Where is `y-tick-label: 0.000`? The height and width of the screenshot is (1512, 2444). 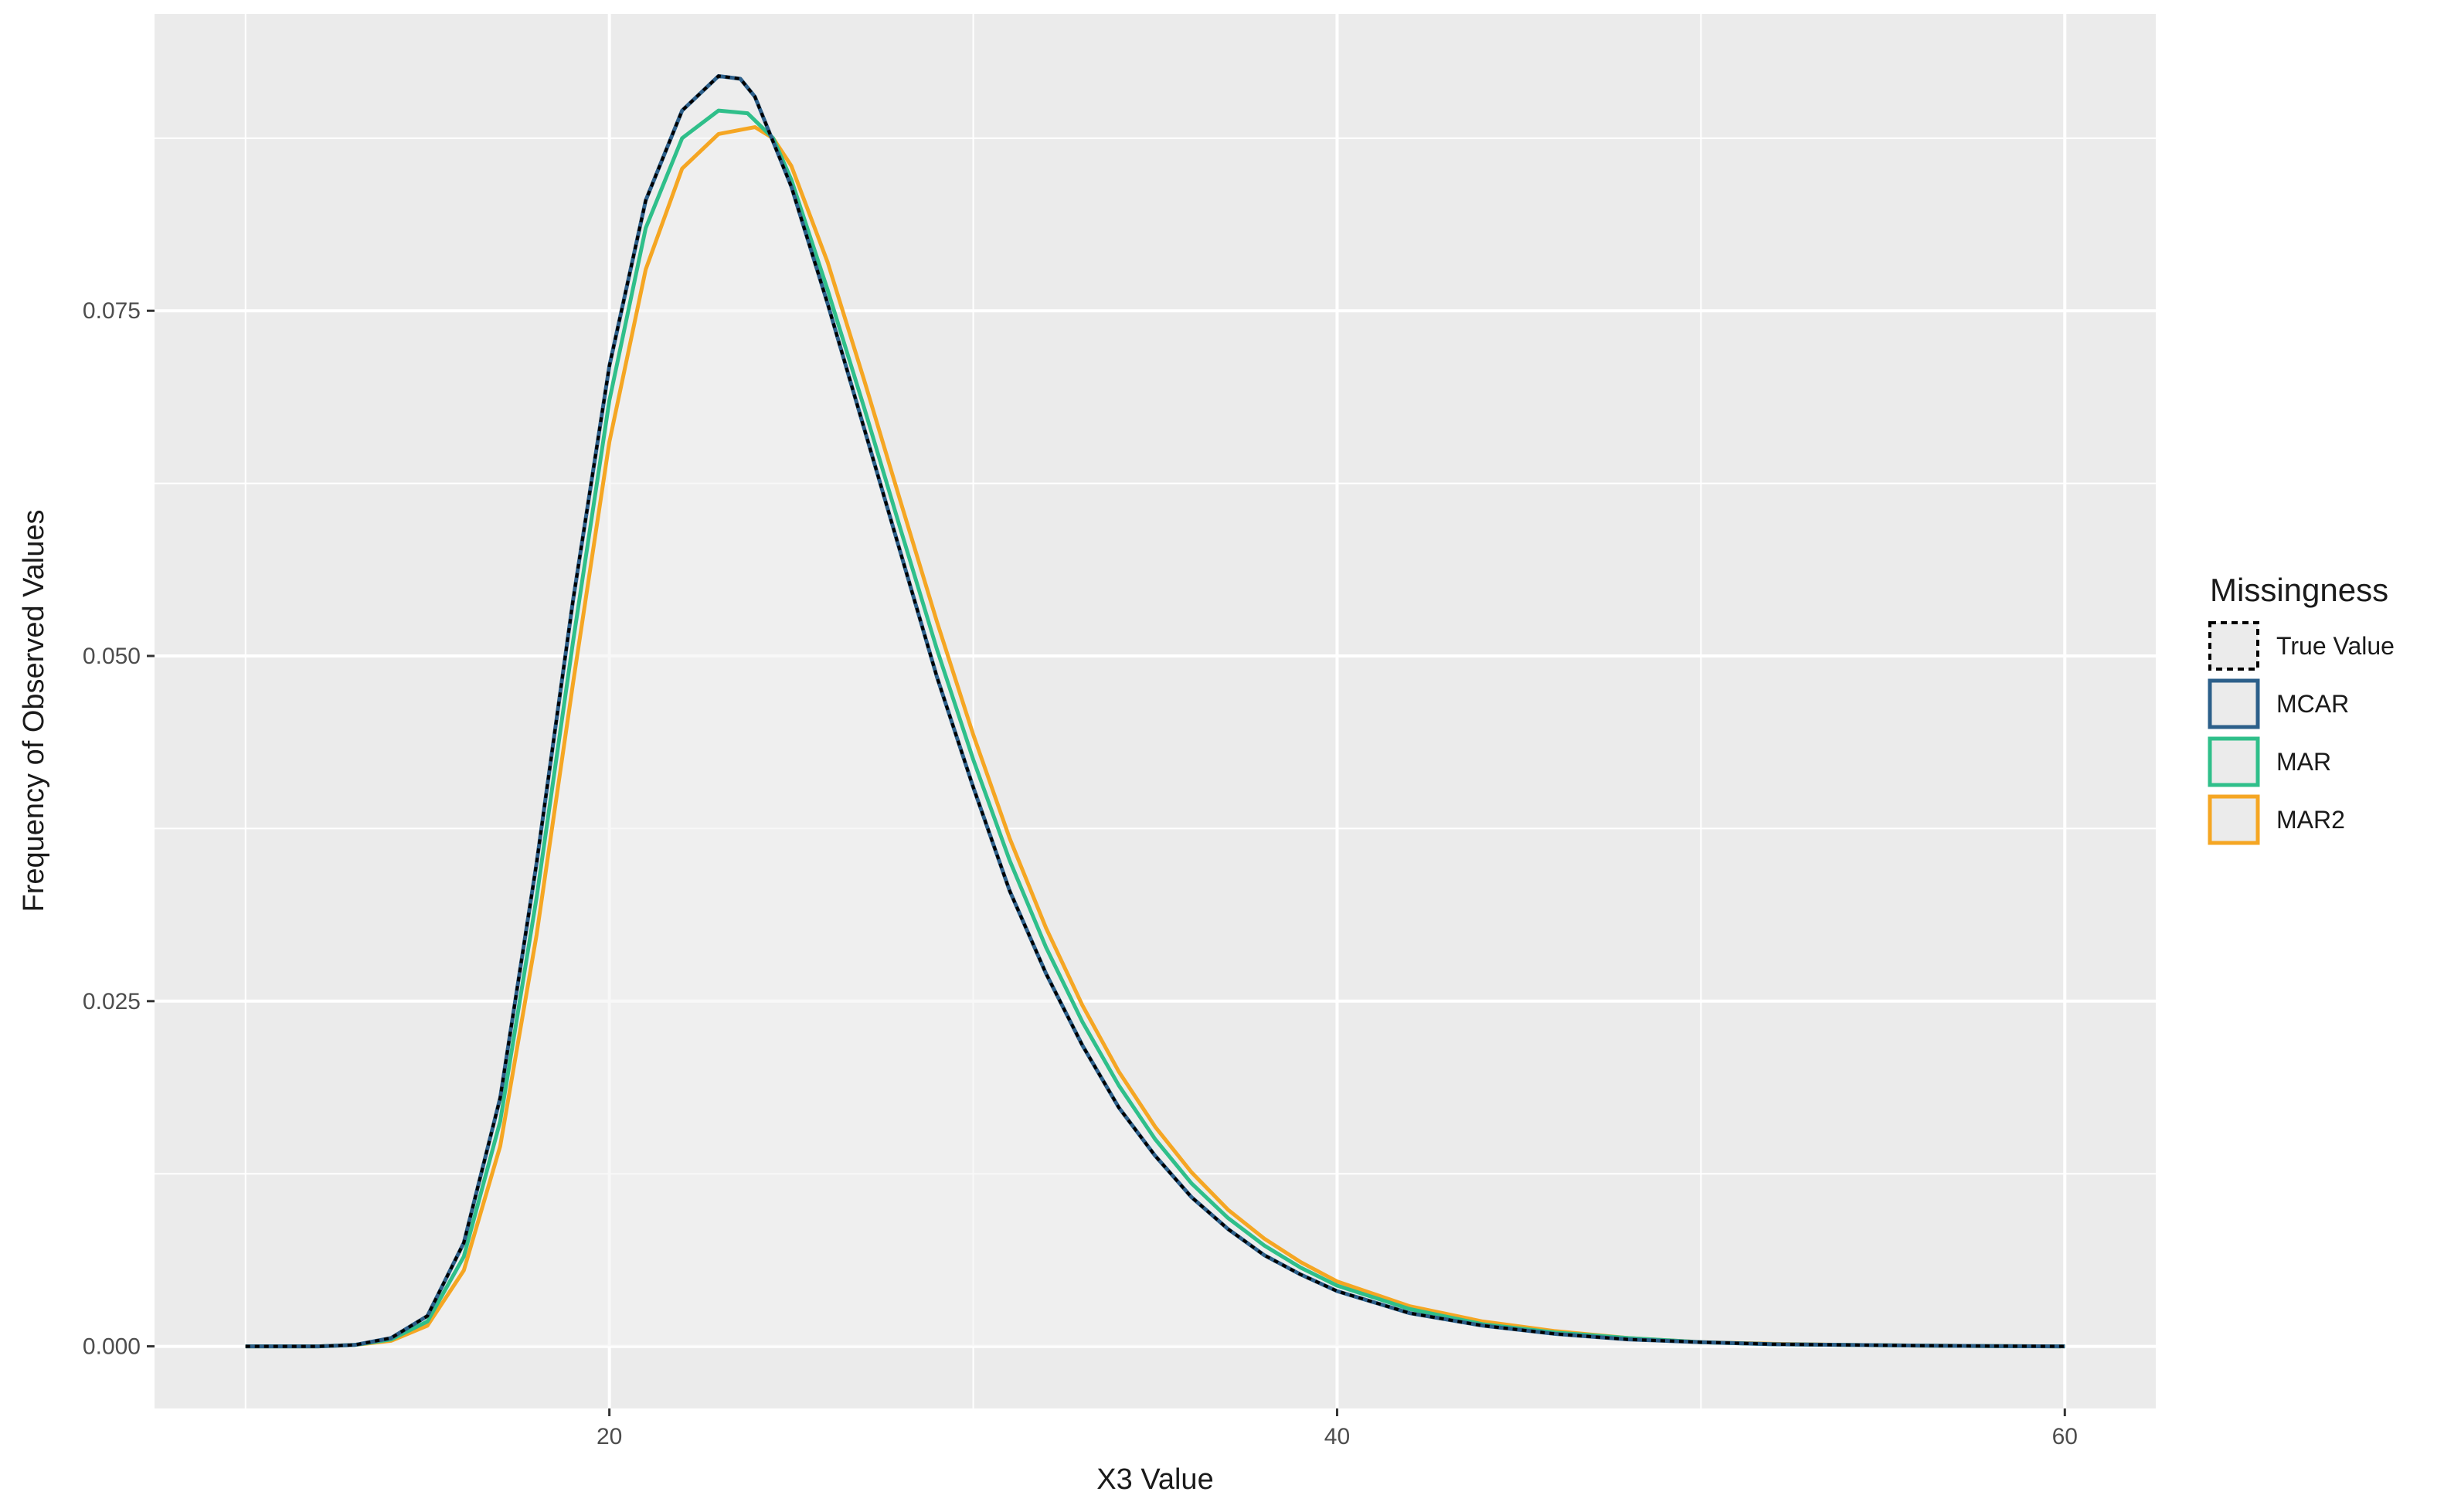 y-tick-label: 0.000 is located at coordinates (112, 1347).